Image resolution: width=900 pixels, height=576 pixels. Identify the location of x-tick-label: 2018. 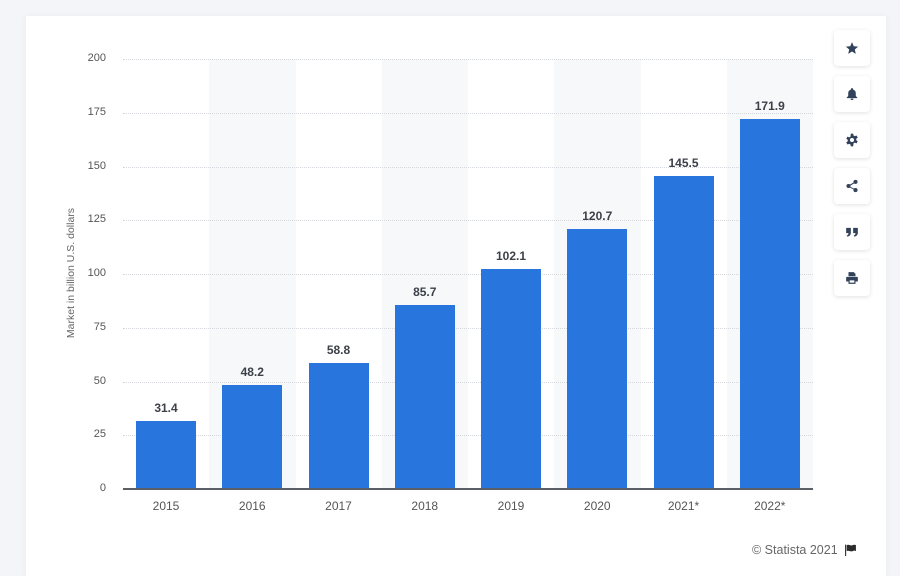
(425, 506).